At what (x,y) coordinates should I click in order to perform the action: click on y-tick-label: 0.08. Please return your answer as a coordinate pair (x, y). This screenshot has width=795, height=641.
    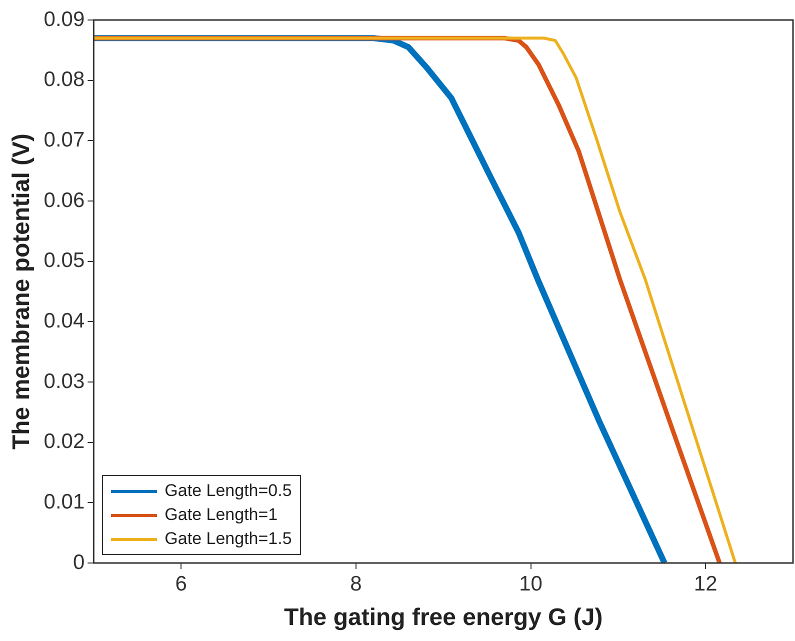
    Looking at the image, I should click on (64, 80).